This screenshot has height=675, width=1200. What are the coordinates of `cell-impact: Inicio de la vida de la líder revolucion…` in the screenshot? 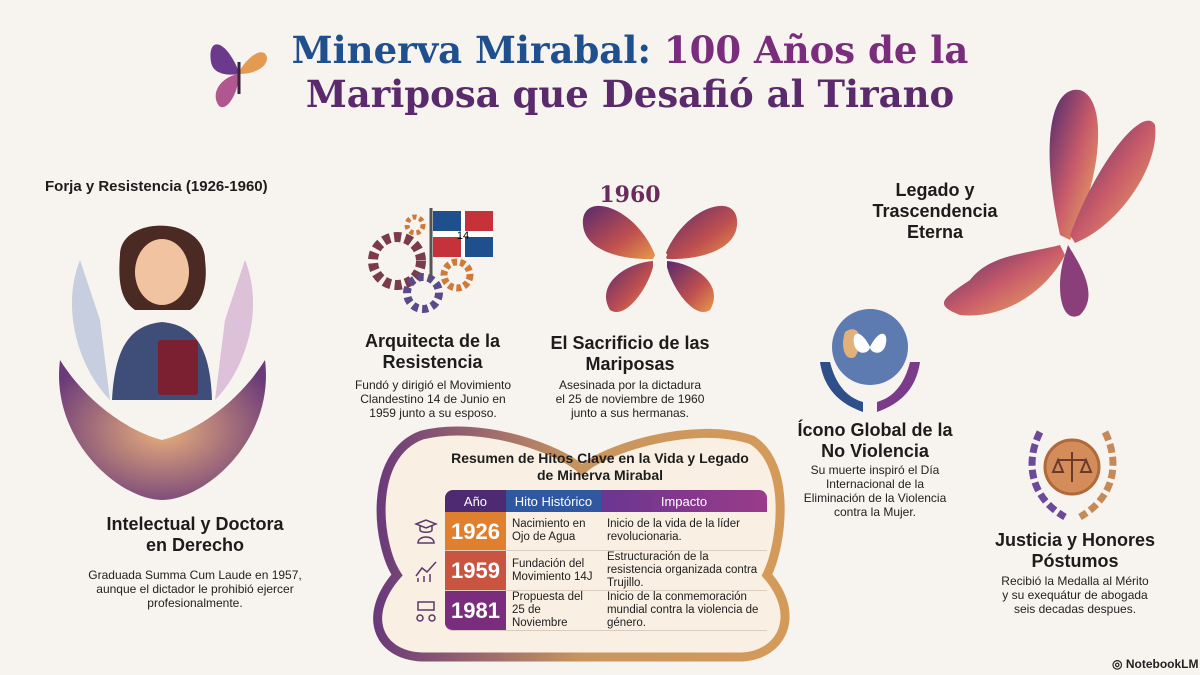 It's located at (683, 531).